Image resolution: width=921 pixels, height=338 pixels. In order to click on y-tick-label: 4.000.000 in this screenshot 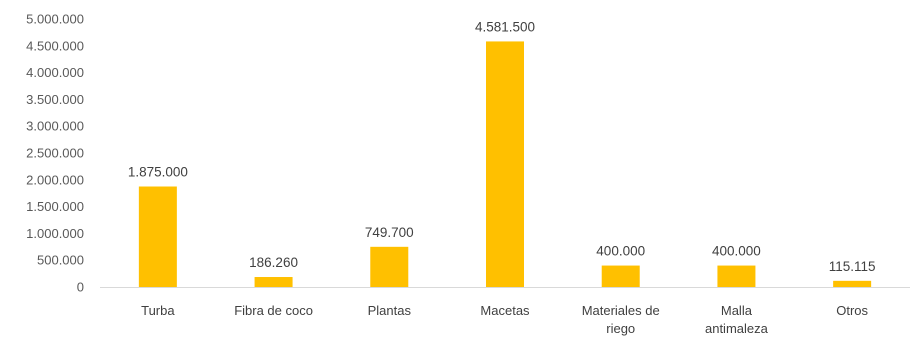, I will do `click(55, 72)`.